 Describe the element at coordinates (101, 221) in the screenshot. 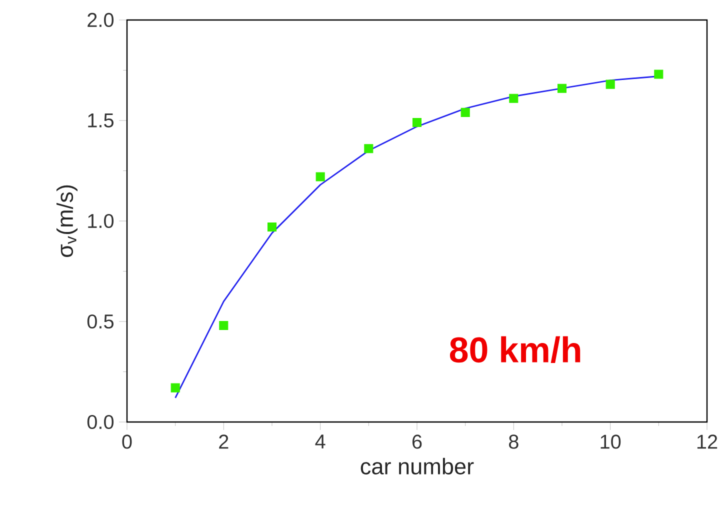

I see `y-tick-label: 1.0` at that location.